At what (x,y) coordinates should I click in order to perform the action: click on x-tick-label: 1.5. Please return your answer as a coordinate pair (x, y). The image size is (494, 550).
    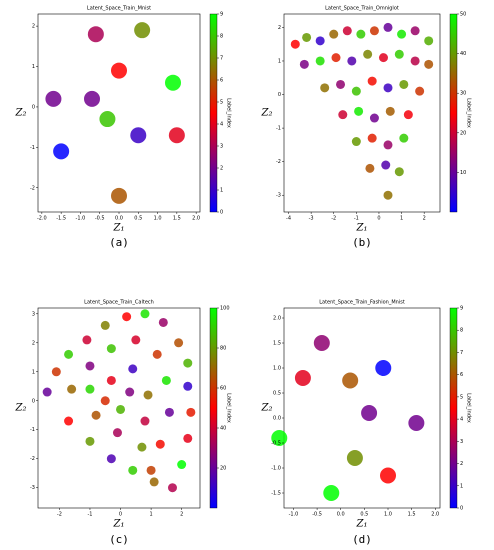
    Looking at the image, I should click on (177, 219).